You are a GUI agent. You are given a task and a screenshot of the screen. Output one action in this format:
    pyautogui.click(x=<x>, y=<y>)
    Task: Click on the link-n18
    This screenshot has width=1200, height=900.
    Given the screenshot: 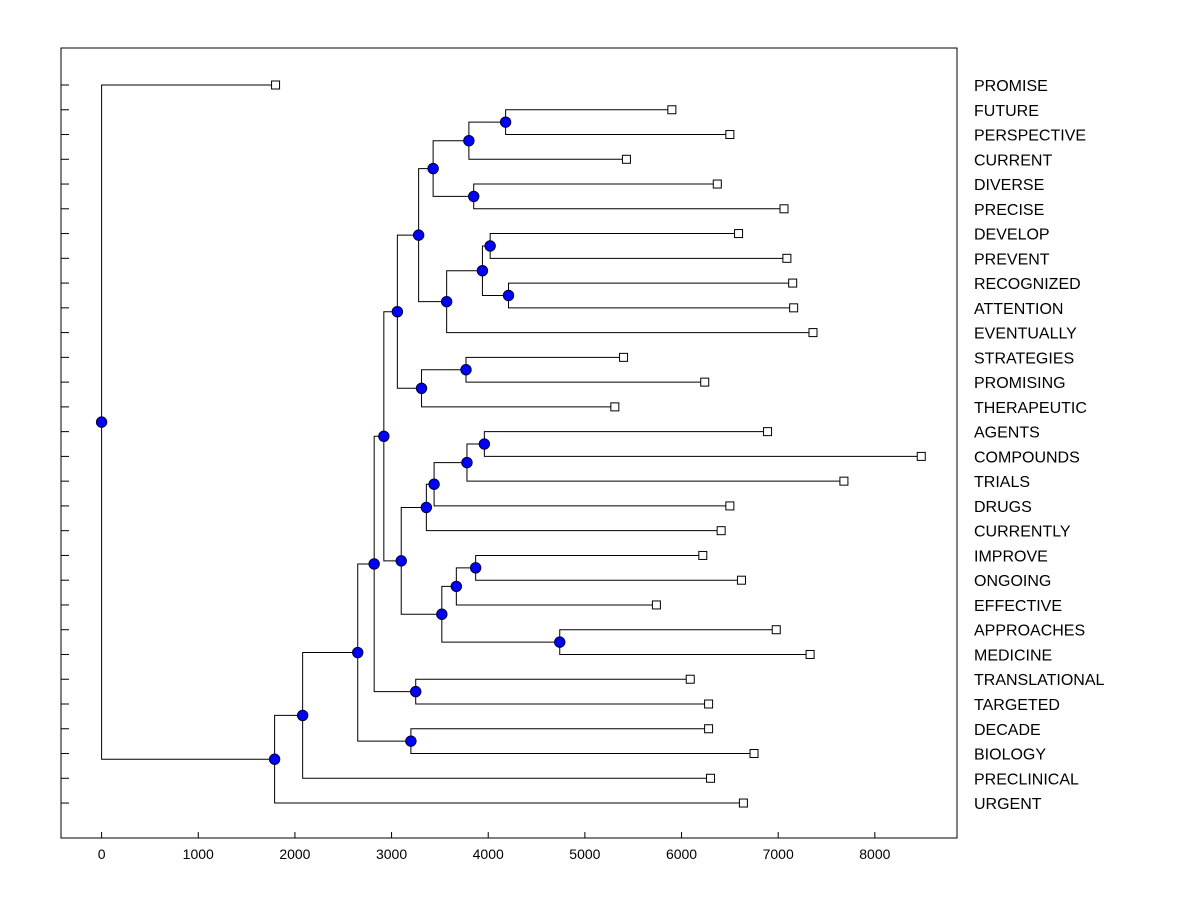 What is the action you would take?
    pyautogui.click(x=556, y=586)
    